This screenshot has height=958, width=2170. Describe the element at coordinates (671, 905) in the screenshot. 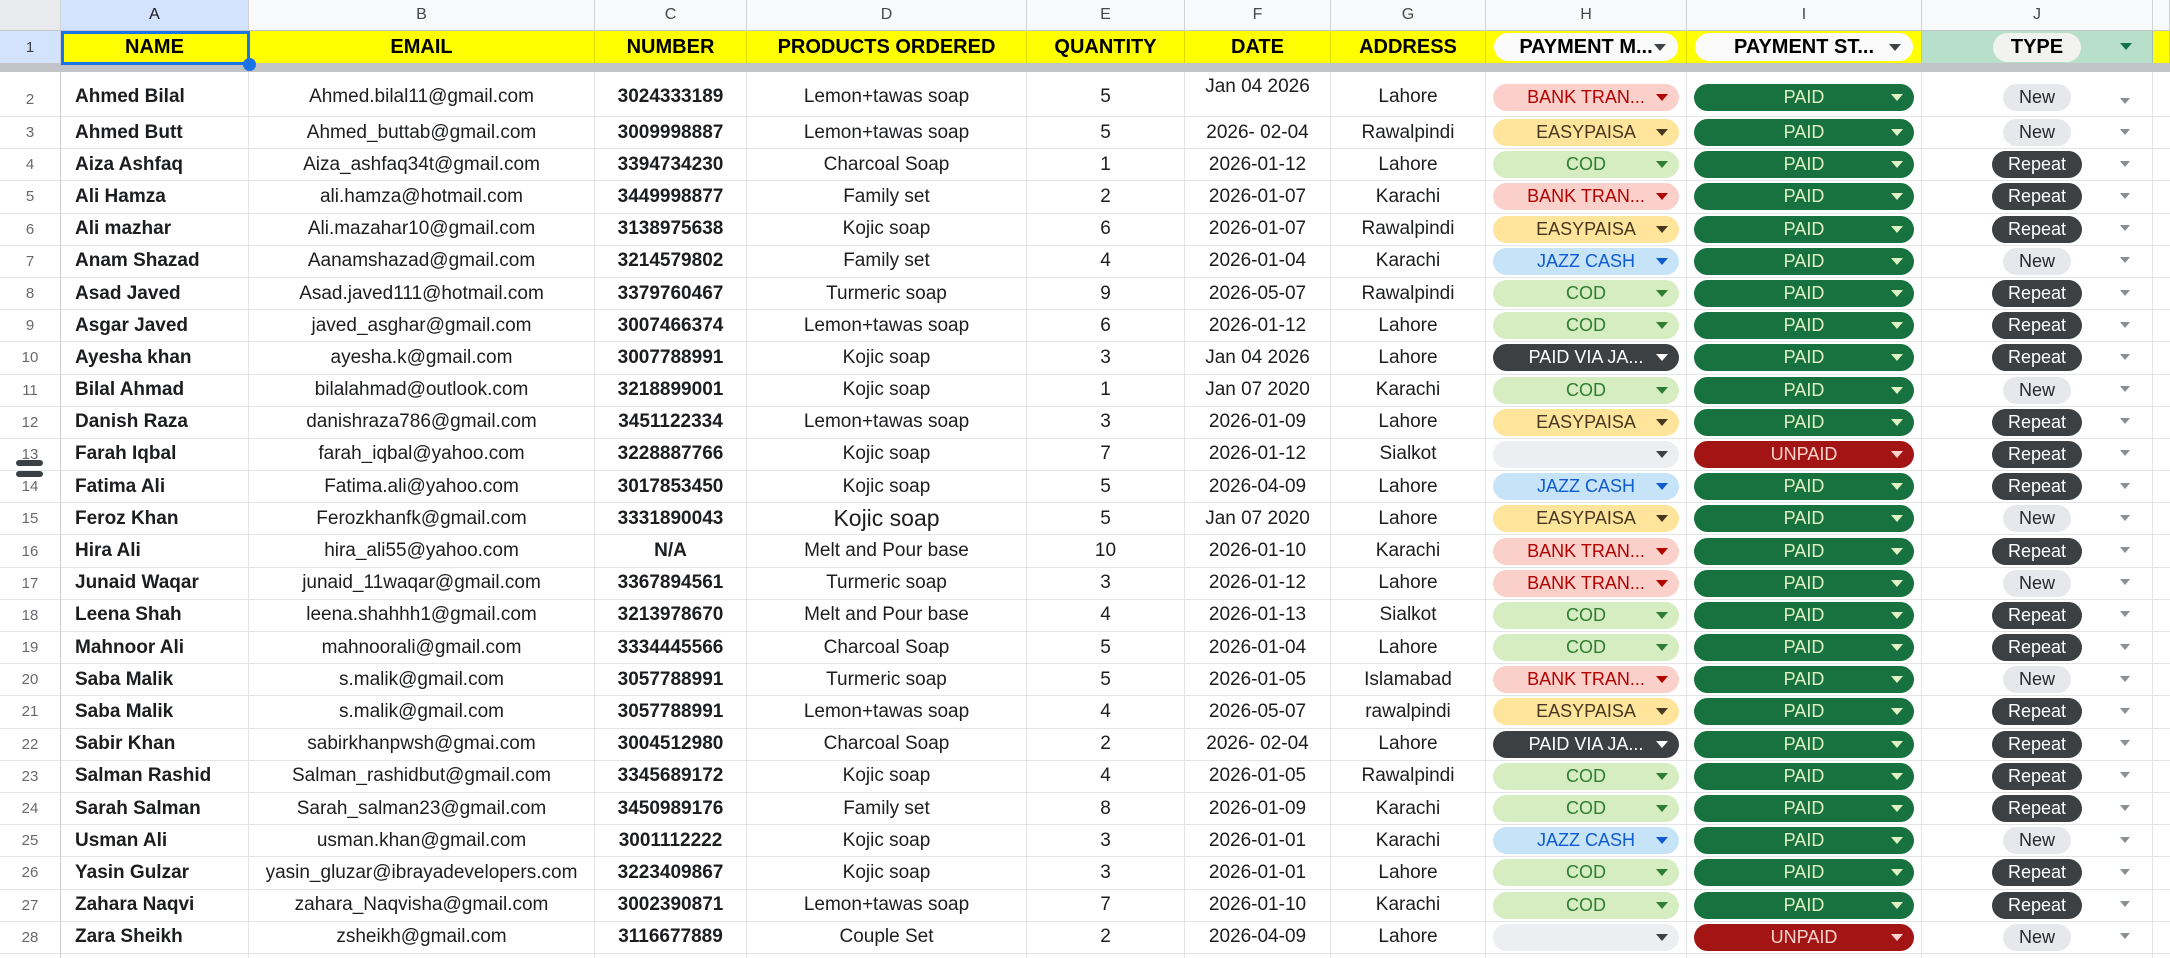

I see `cell-number: 3002390871` at that location.